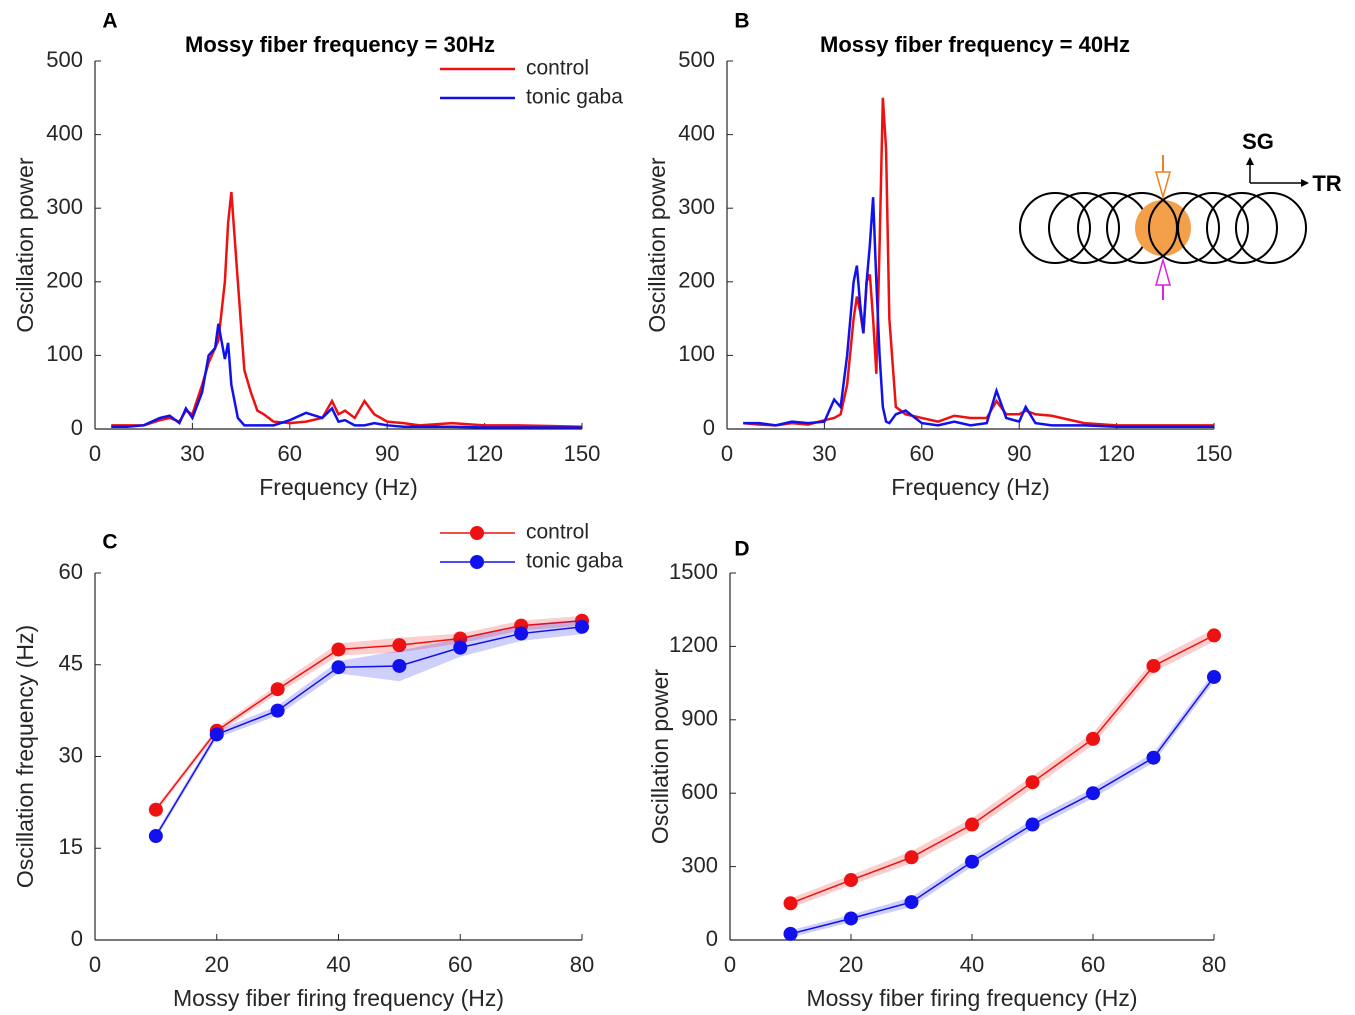 The height and width of the screenshot is (1015, 1355). I want to click on y-tick-label: 1500, so click(693, 571).